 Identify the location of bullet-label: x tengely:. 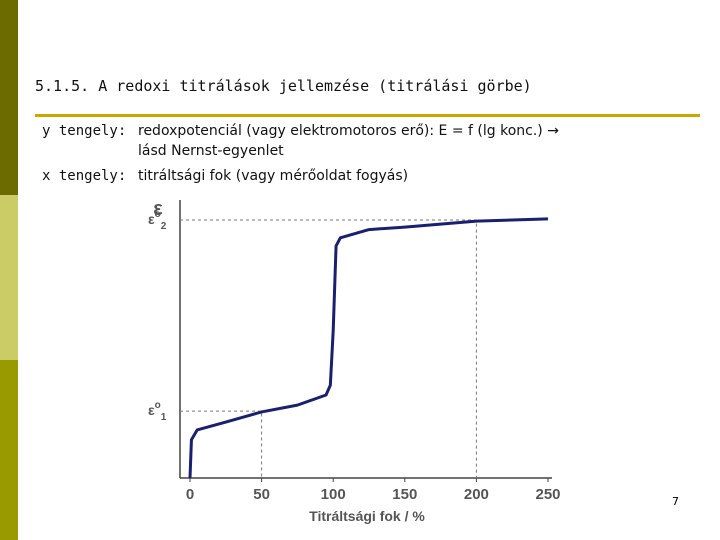
(84, 176).